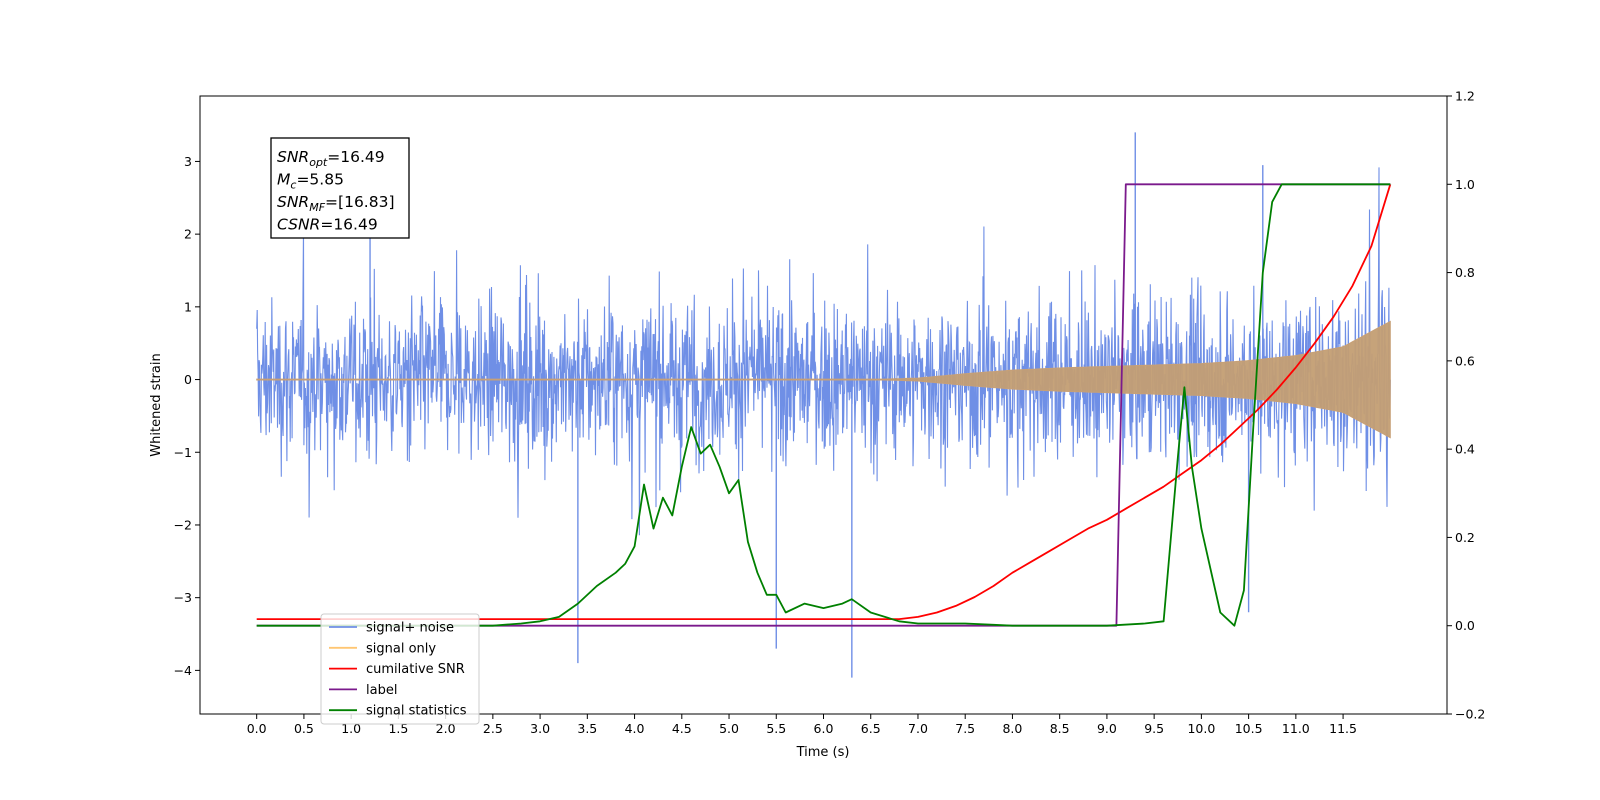  Describe the element at coordinates (824, 728) in the screenshot. I see `x-tick-label: 6.0` at that location.